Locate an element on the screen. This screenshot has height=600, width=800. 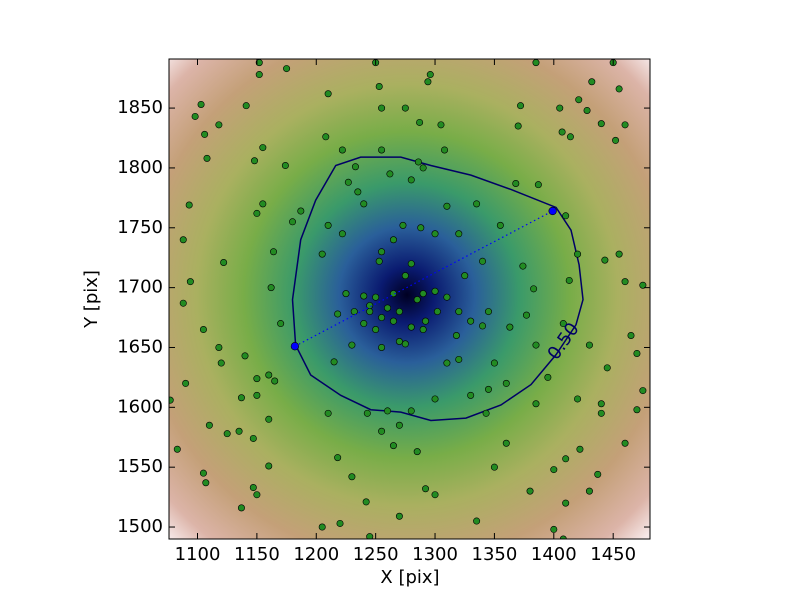
y-tick-label: 1550 is located at coordinates (140, 466).